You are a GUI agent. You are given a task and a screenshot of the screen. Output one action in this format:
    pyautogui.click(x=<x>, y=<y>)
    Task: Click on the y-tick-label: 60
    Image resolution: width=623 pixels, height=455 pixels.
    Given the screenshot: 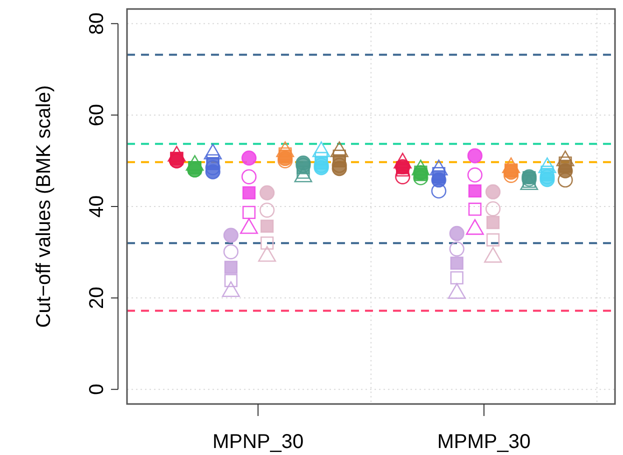 What is the action you would take?
    pyautogui.click(x=97, y=115)
    